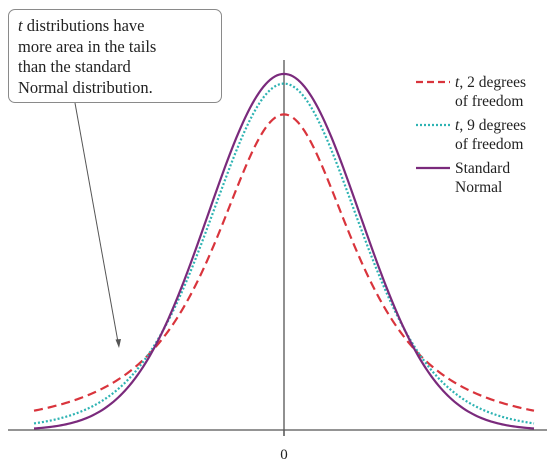  Describe the element at coordinates (433, 125) in the screenshot. I see `legend-swatch-dotted` at that location.